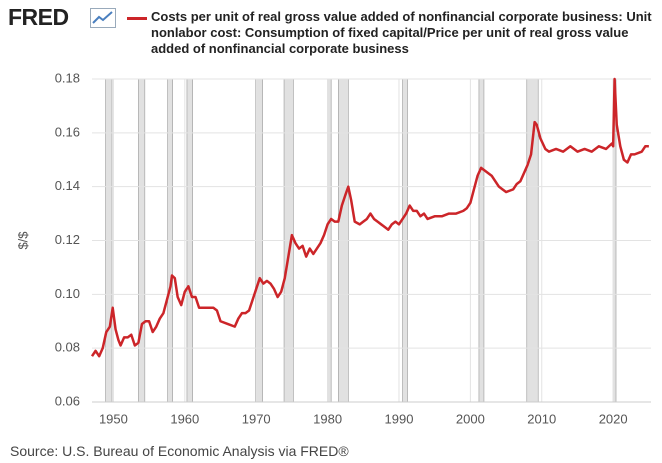  Describe the element at coordinates (22, 240) in the screenshot. I see `y-axis-label: $/$` at that location.